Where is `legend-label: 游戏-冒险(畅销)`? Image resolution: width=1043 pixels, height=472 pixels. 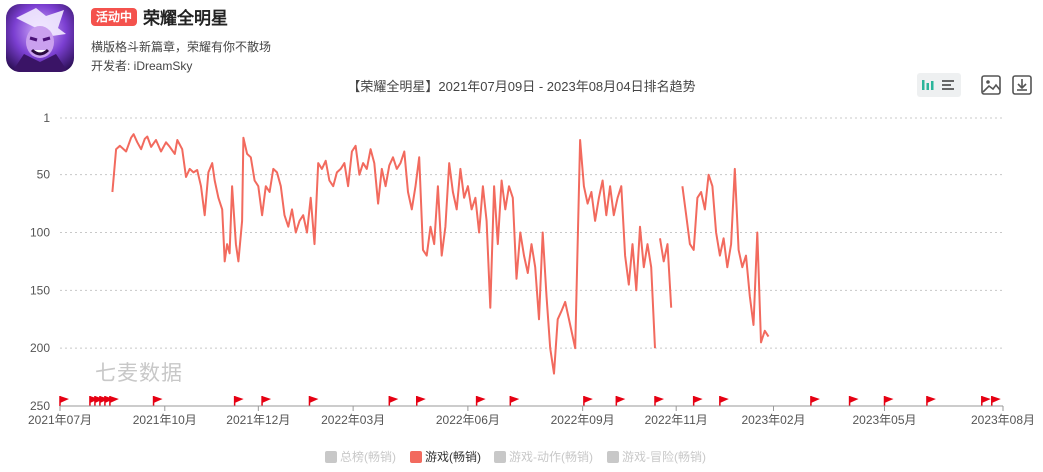
legend-label: 游戏-冒险(畅销) is located at coordinates (664, 457).